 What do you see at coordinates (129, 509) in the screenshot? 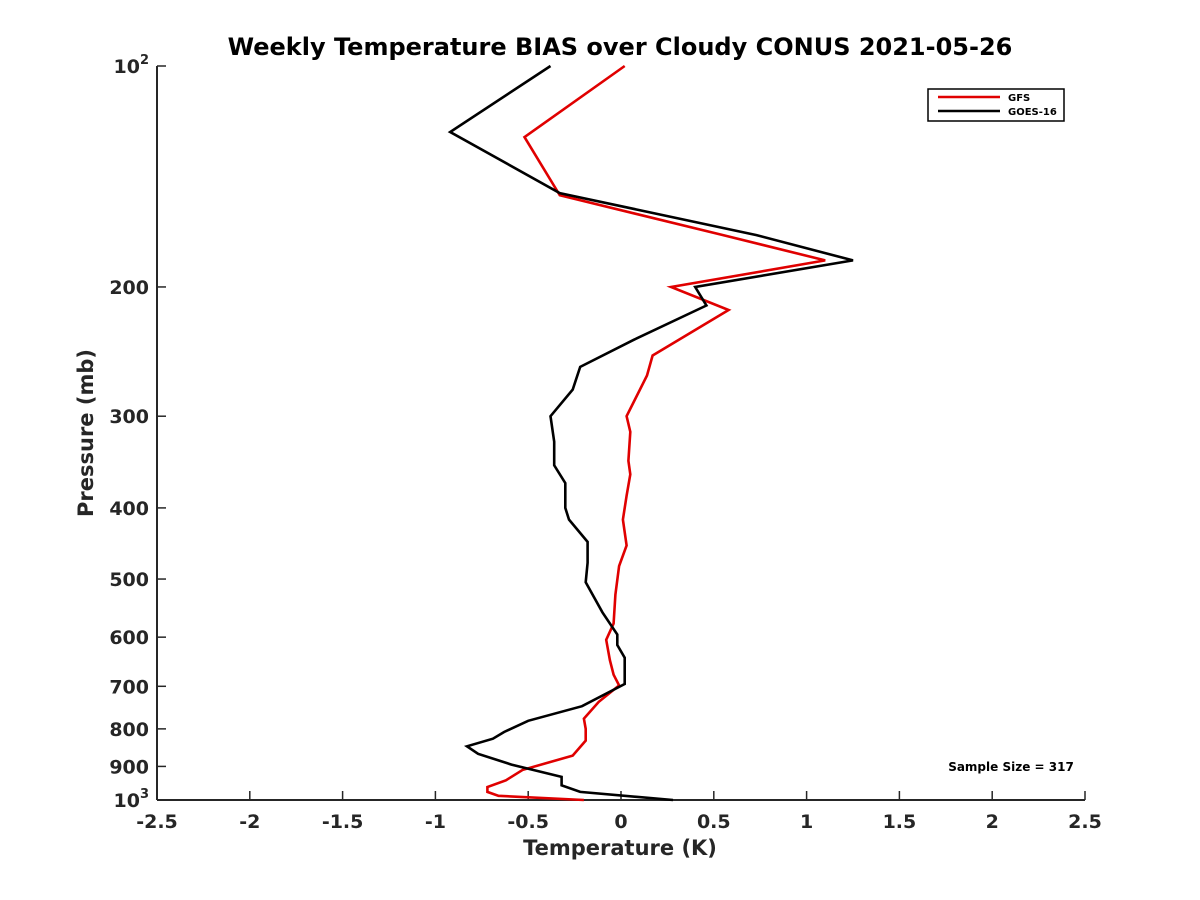
I see `y-tick-label: 400` at bounding box center [129, 509].